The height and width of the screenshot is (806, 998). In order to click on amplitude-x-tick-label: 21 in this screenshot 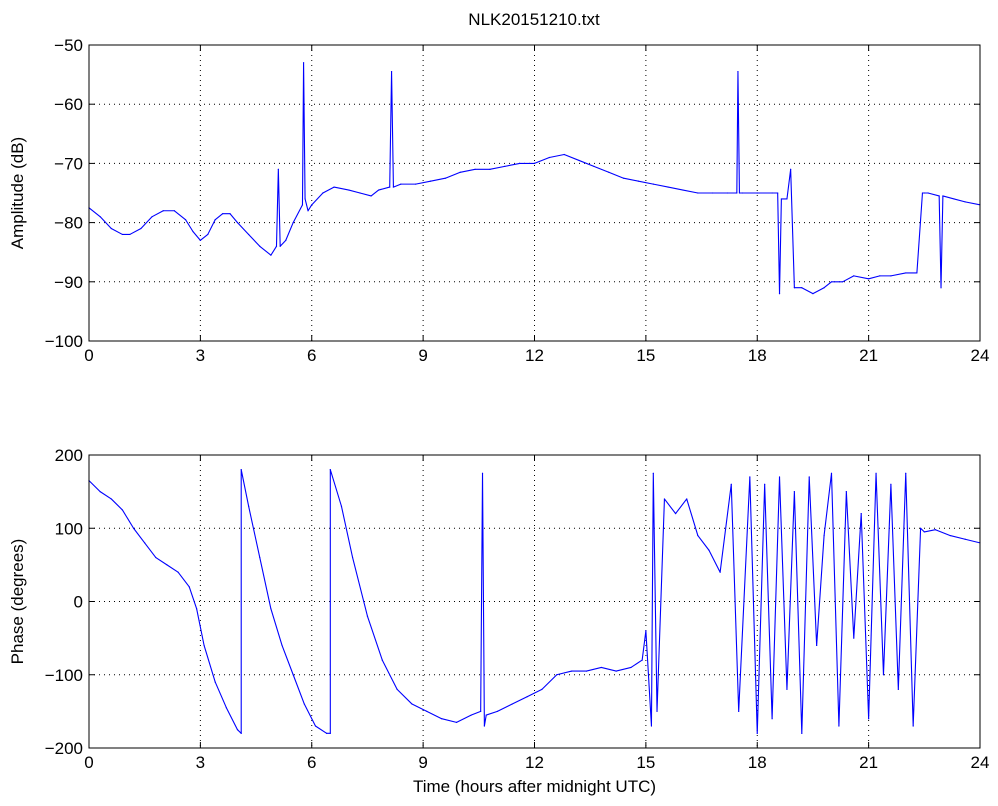, I will do `click(868, 355)`.